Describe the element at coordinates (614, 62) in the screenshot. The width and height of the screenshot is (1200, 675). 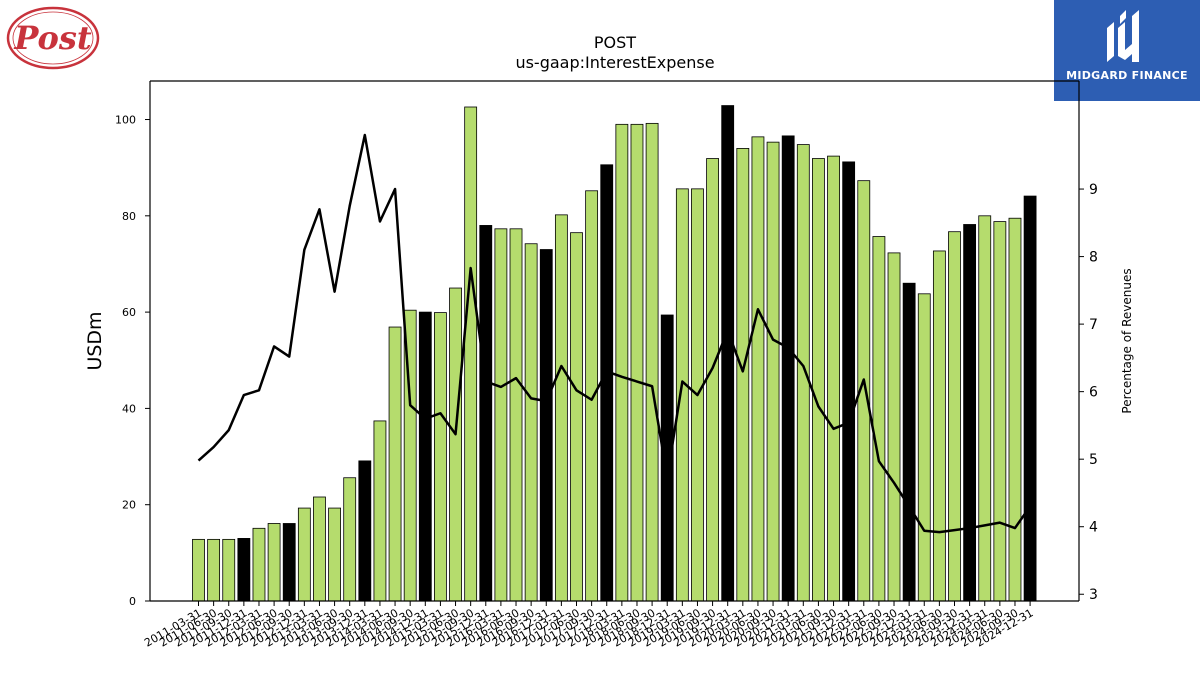
I see `chart-subtitle: us-gaap:InterestExpense` at that location.